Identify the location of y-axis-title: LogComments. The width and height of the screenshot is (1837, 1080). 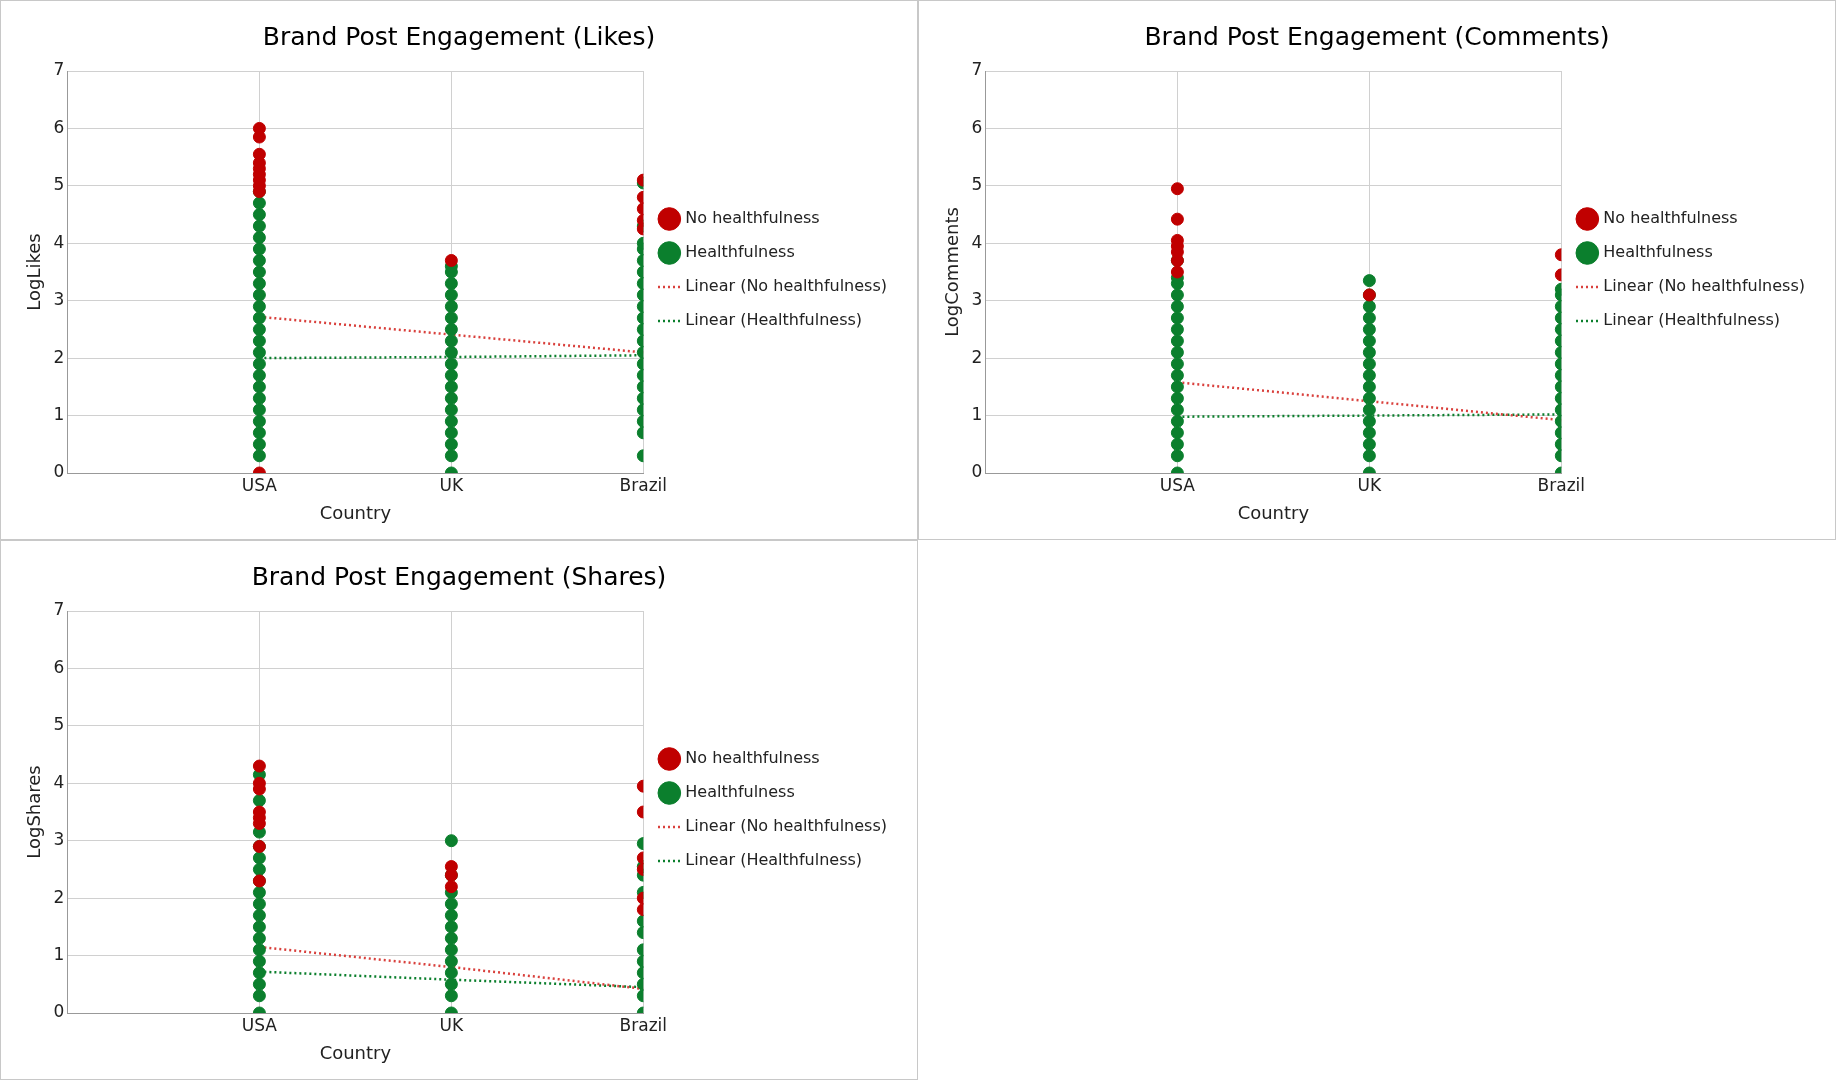
(952, 272).